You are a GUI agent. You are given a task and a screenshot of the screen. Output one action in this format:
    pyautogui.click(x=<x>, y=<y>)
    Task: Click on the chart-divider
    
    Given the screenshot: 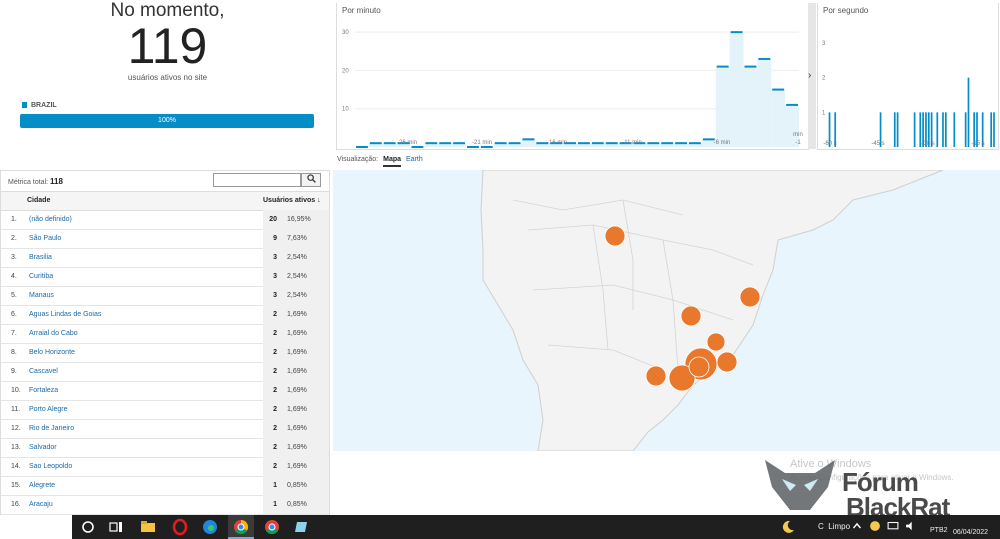 What is the action you would take?
    pyautogui.click(x=812, y=76)
    